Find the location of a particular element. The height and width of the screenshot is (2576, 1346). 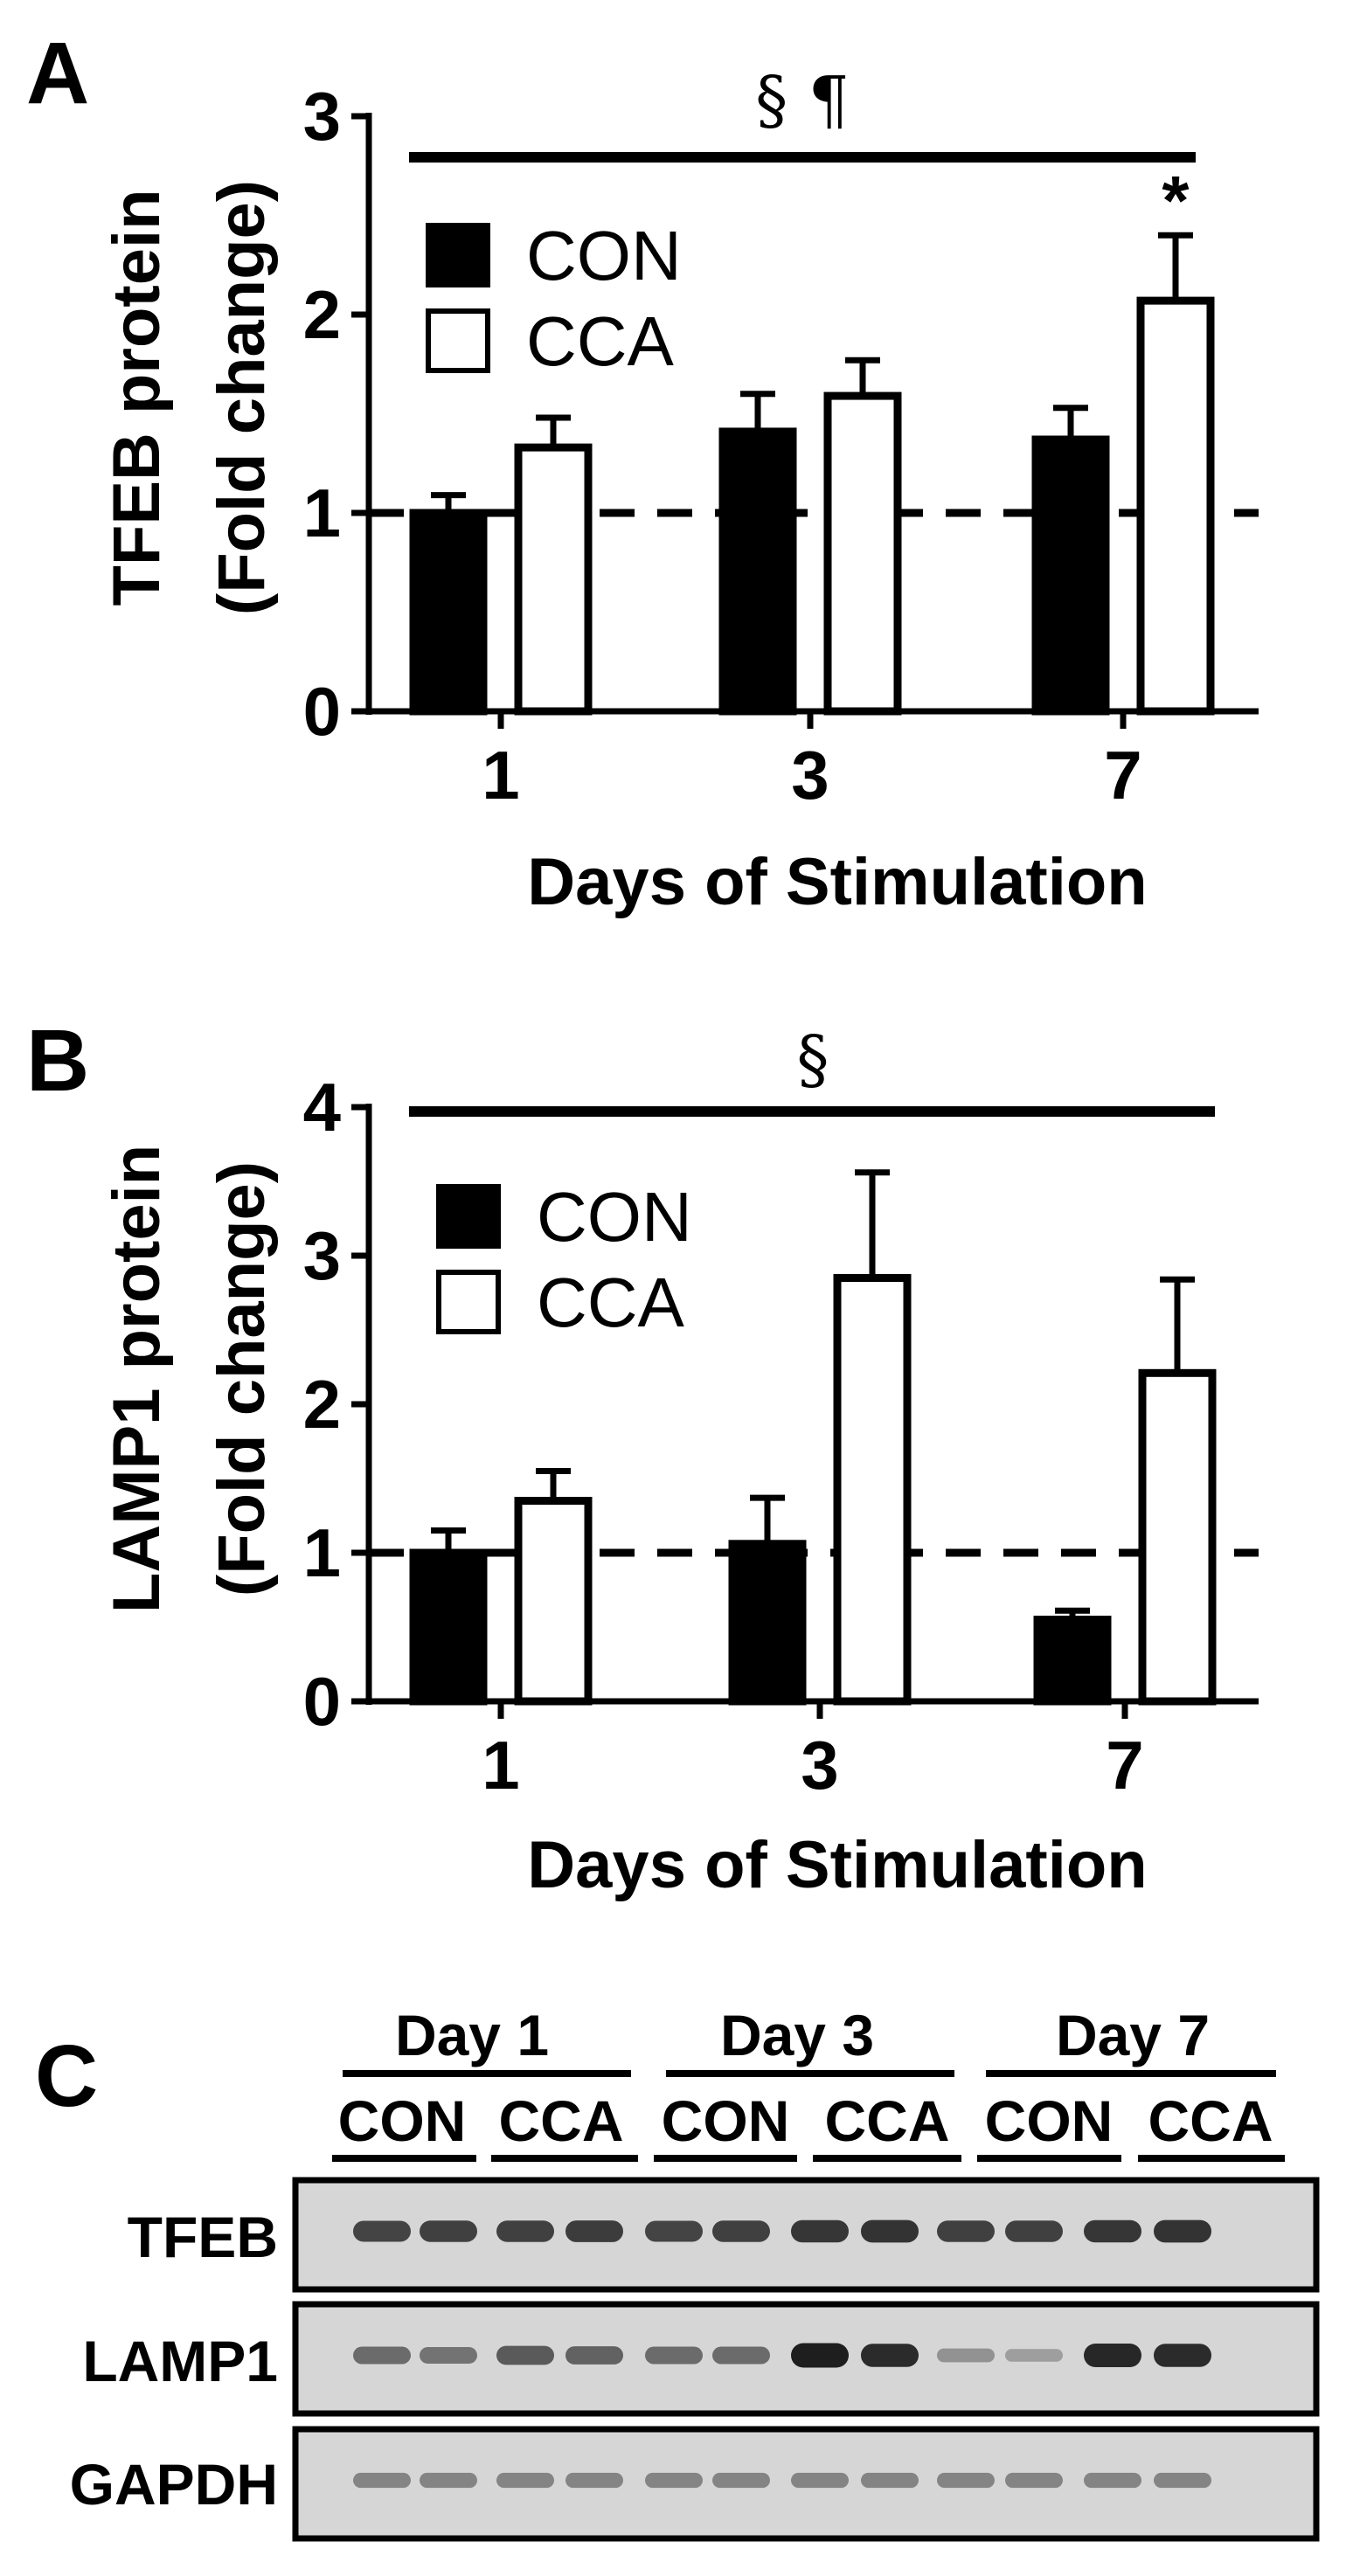

significance-star-a: * is located at coordinates (1176, 200).